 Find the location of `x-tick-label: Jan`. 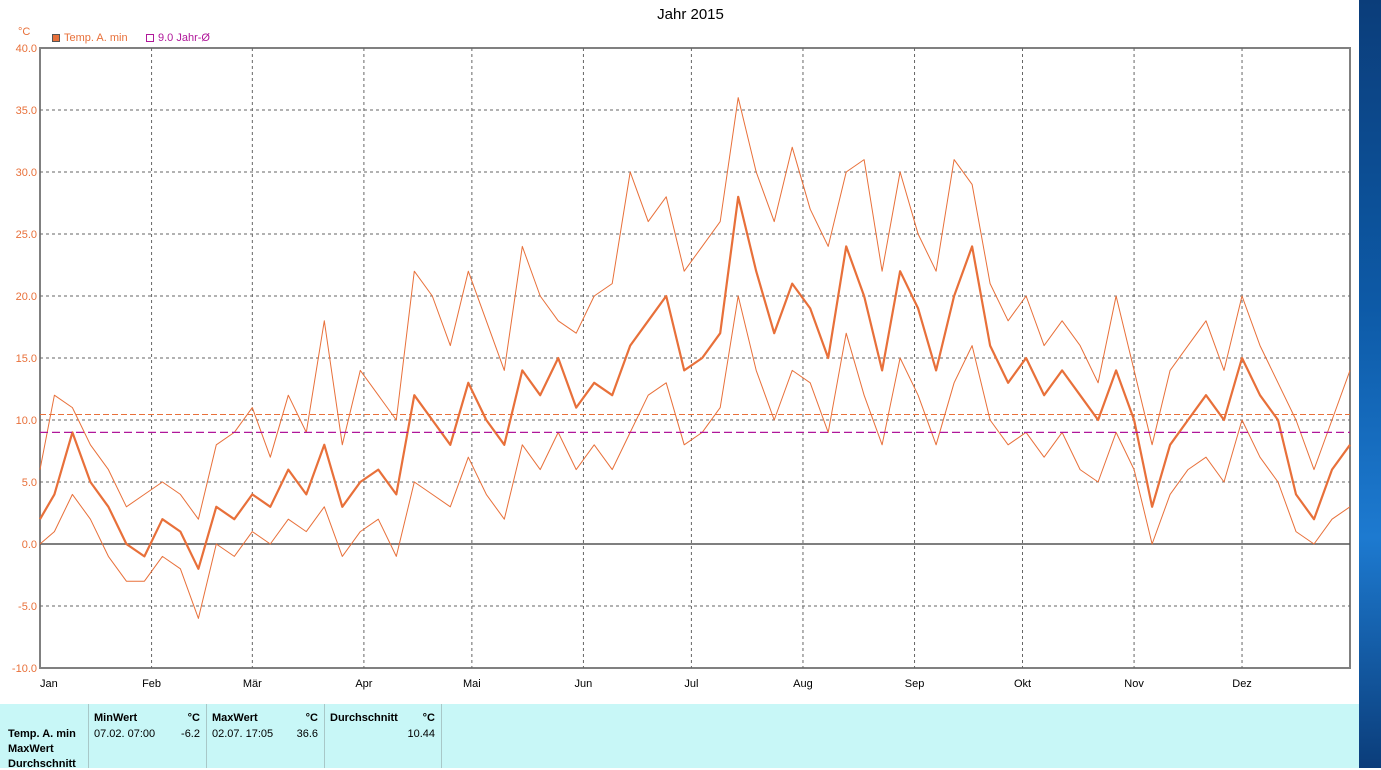

x-tick-label: Jan is located at coordinates (49, 684).